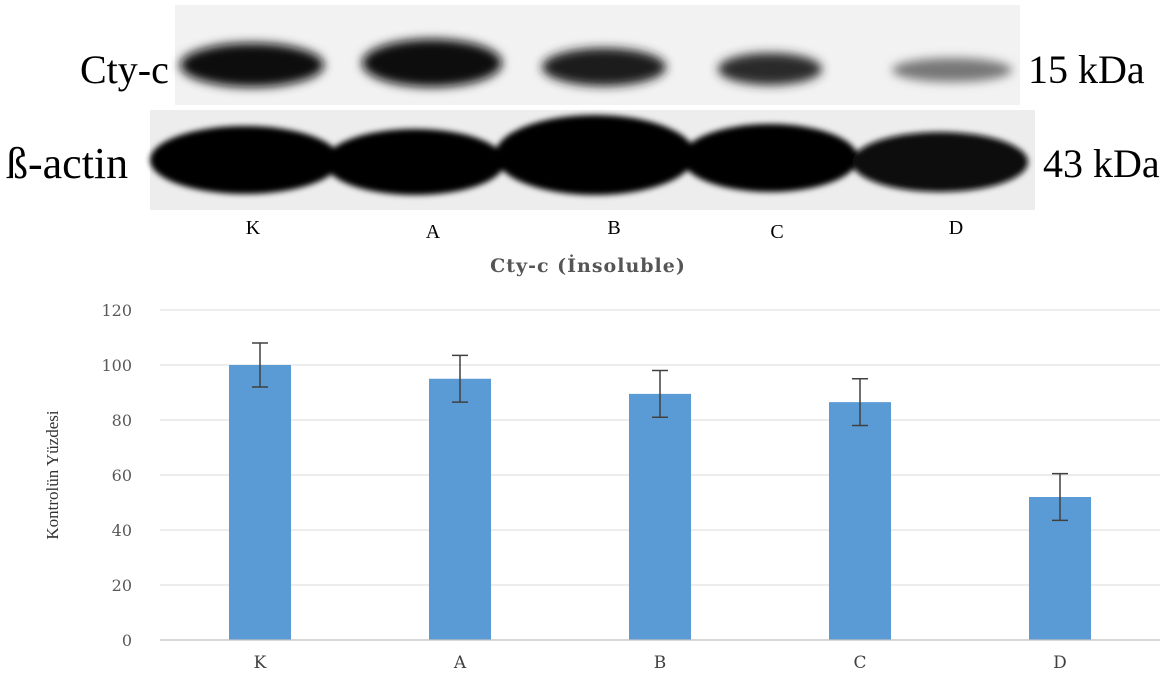  Describe the element at coordinates (777, 232) in the screenshot. I see `lane-label-c: C` at that location.